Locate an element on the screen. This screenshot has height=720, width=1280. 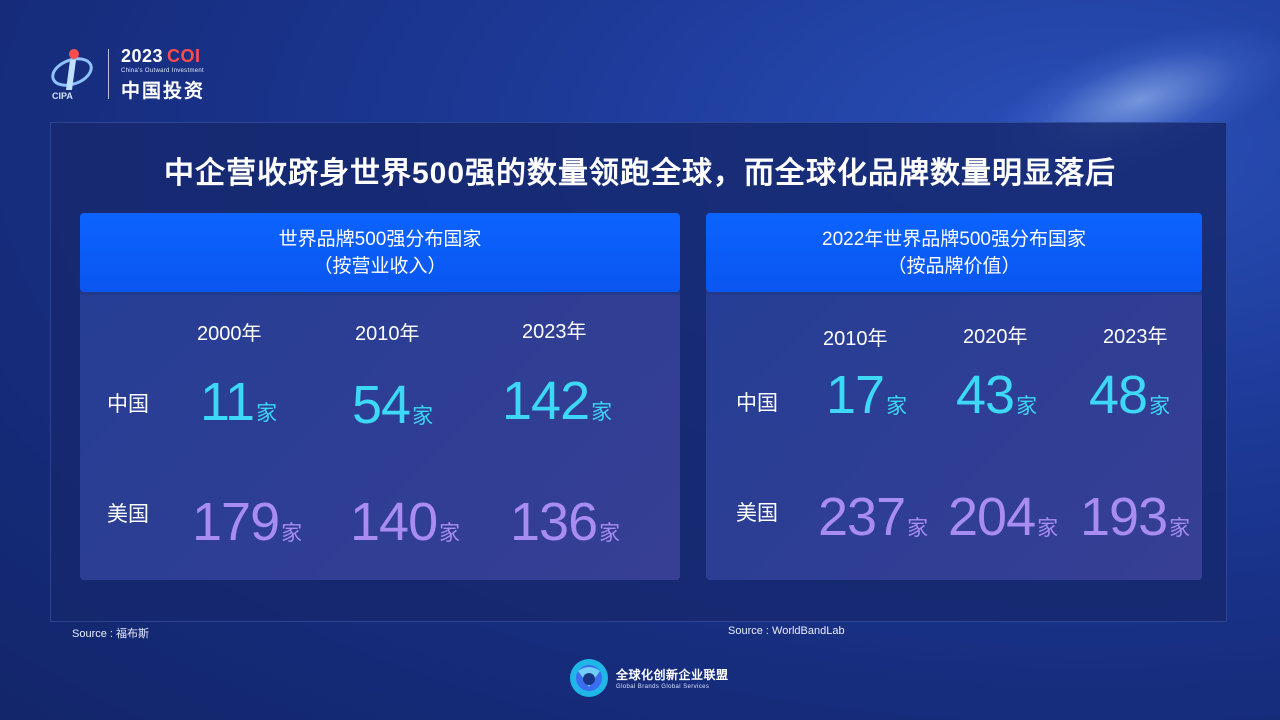
left-china-2010: 54家 is located at coordinates (392, 405).